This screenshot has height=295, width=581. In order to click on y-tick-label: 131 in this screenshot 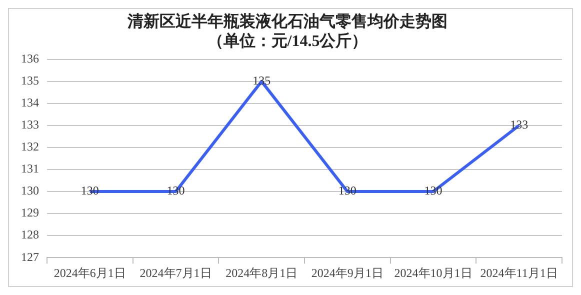, I will do `click(30, 169)`.